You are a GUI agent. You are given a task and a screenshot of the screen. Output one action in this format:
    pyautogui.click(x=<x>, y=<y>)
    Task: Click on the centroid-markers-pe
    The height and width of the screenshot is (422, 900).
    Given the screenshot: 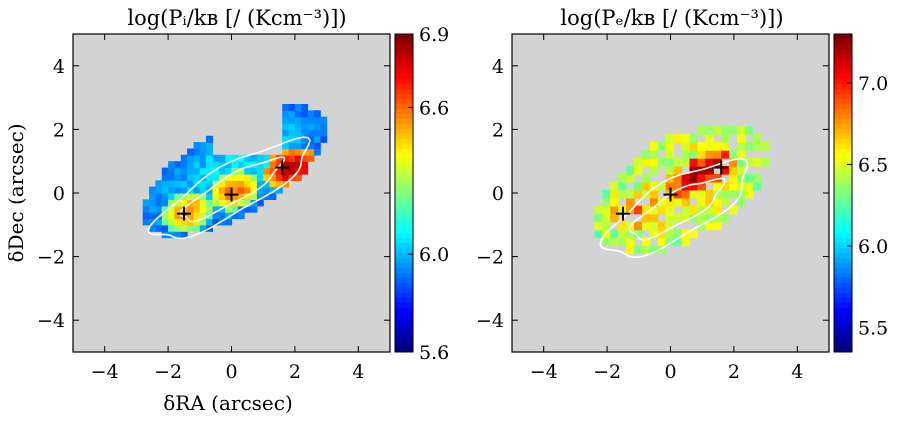 What is the action you would take?
    pyautogui.click(x=672, y=190)
    